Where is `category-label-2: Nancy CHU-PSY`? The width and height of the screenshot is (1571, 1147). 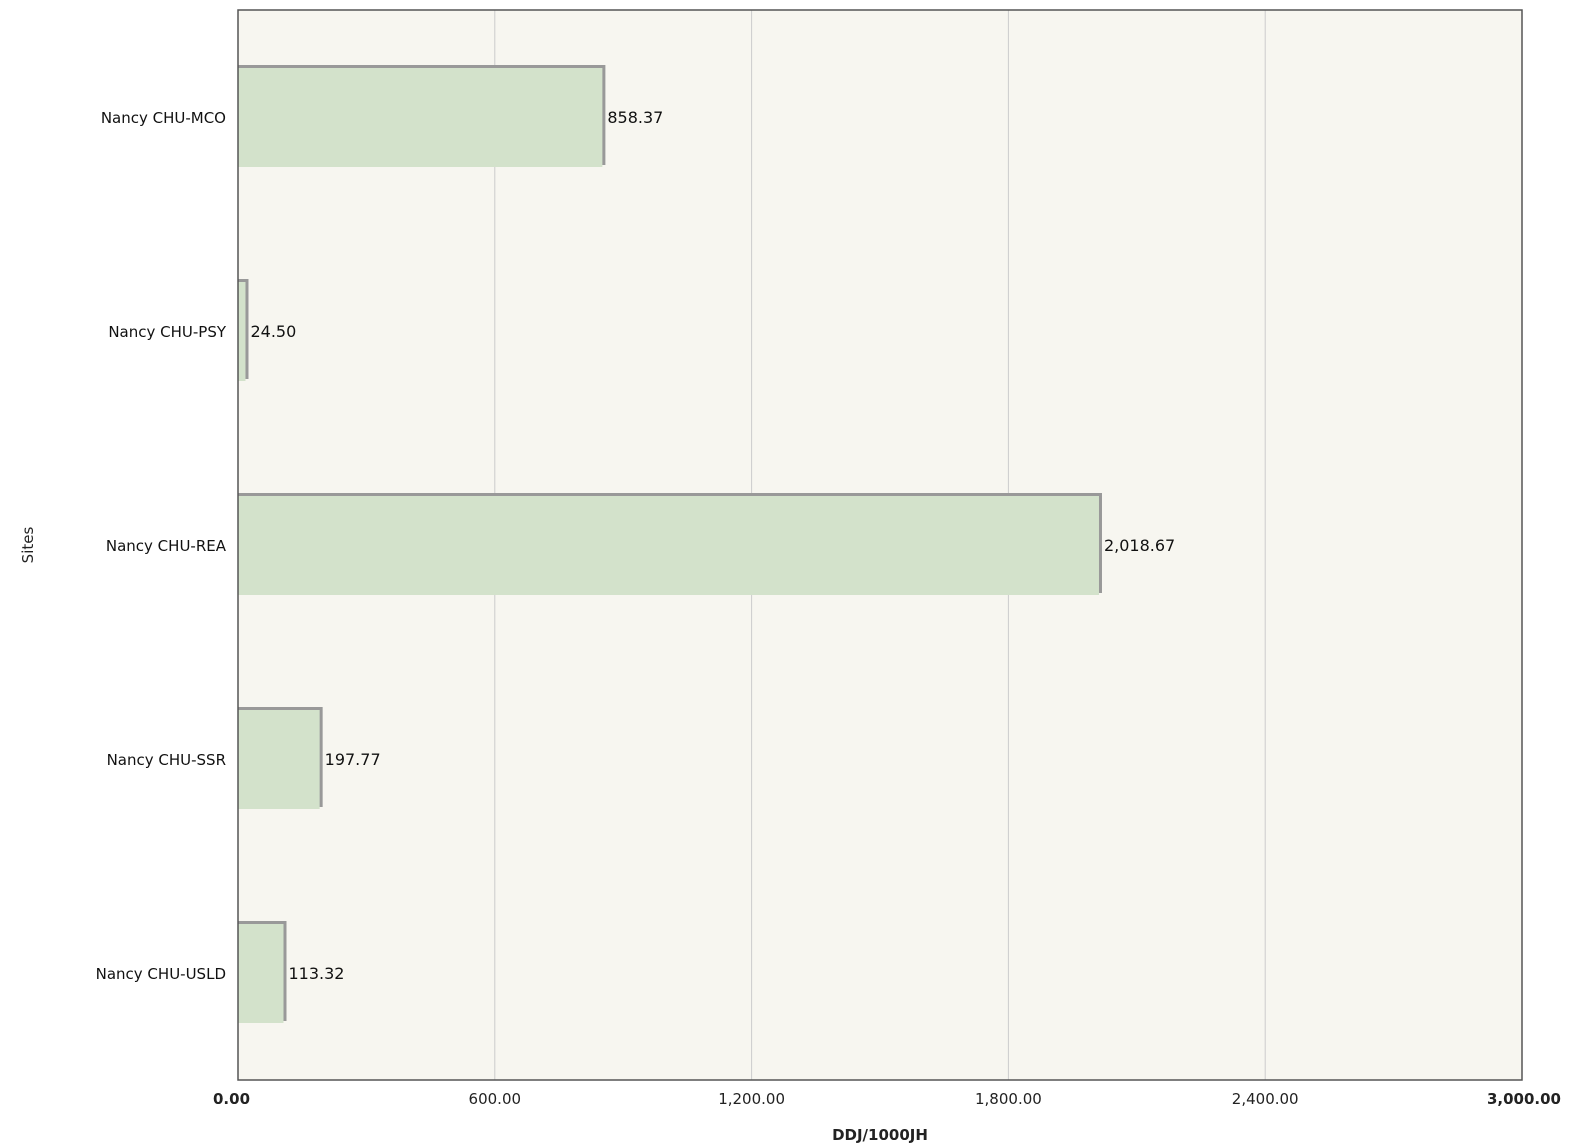
category-label-2: Nancy CHU-PSY is located at coordinates (167, 332).